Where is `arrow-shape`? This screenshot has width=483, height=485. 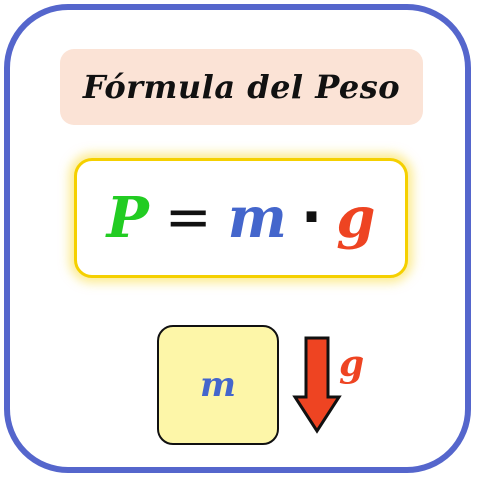 arrow-shape is located at coordinates (317, 385).